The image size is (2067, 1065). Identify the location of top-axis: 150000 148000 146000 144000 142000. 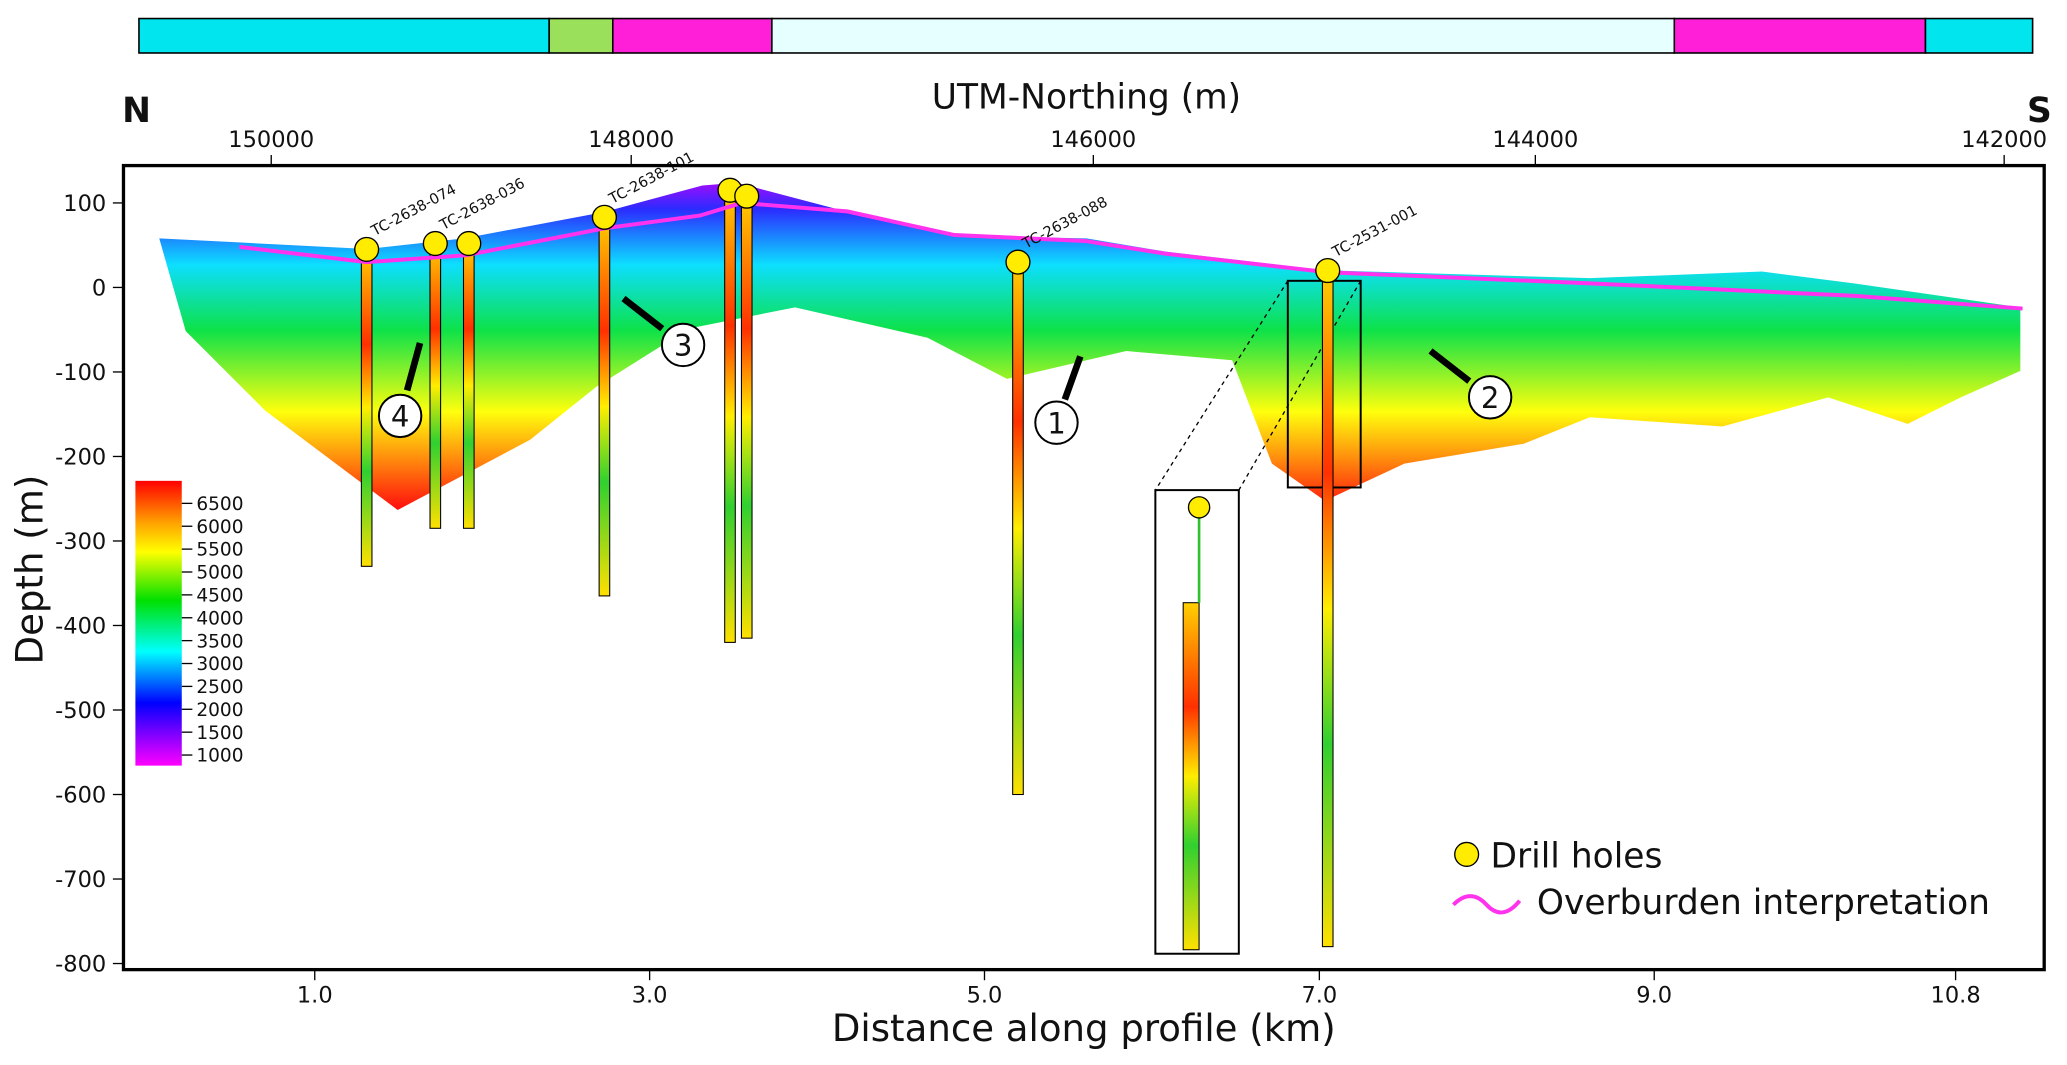
(1137, 146).